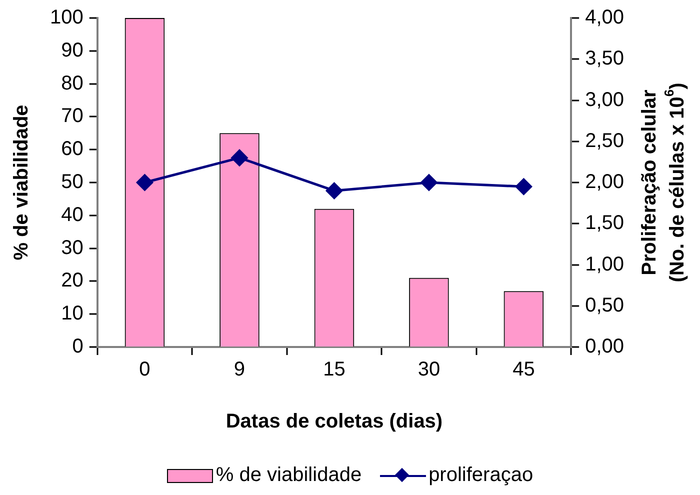  What do you see at coordinates (481, 475) in the screenshot?
I see `legend-label: proliferaçao` at bounding box center [481, 475].